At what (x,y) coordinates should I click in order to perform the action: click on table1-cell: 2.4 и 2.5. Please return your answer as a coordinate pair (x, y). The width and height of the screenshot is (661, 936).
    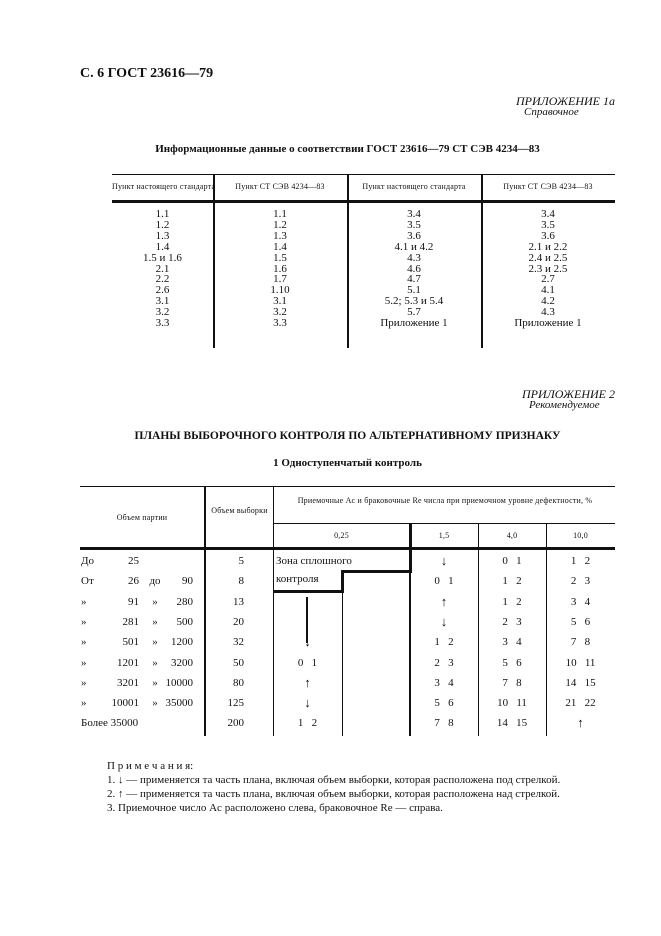
    Looking at the image, I should click on (548, 257).